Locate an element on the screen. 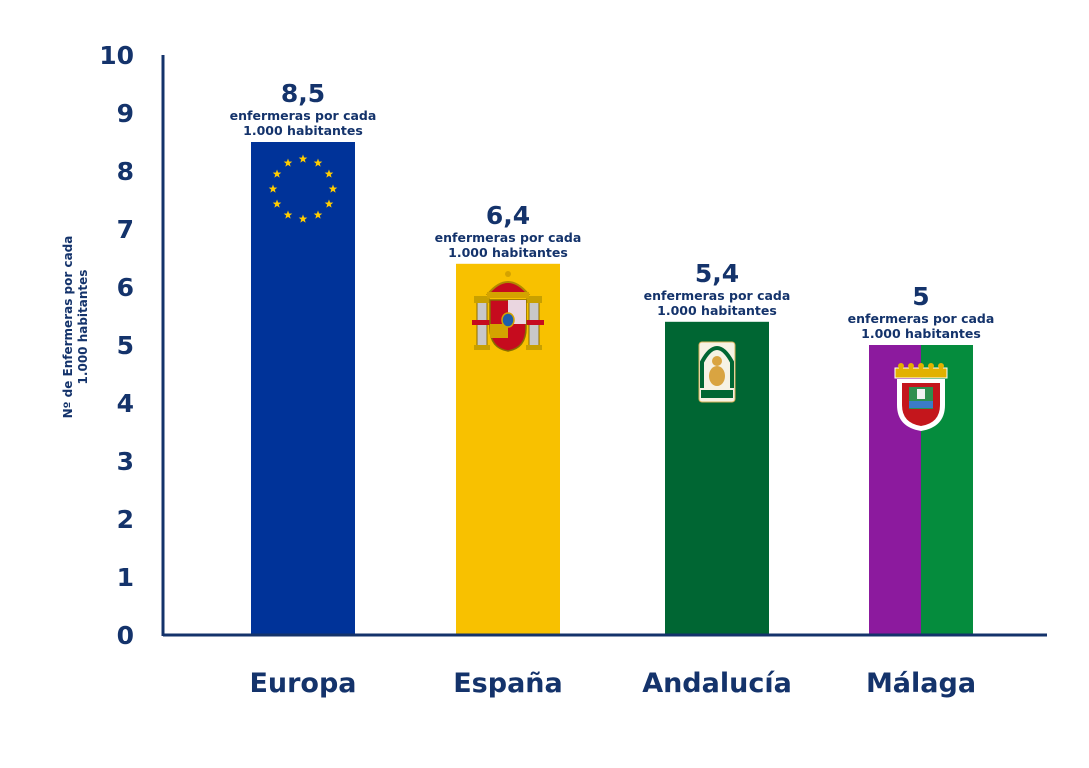  malaga-coat-of-arms-icon is located at coordinates (921, 397).